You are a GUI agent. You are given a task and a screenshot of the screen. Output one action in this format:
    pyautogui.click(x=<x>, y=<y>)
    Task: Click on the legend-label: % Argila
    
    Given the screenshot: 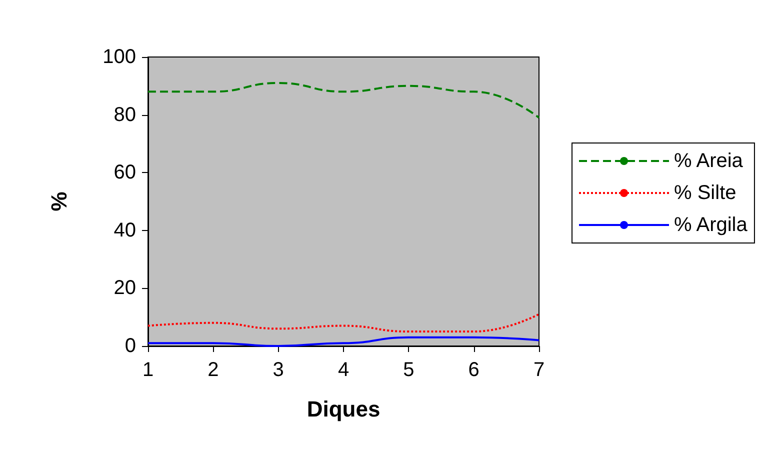 What is the action you would take?
    pyautogui.click(x=711, y=225)
    